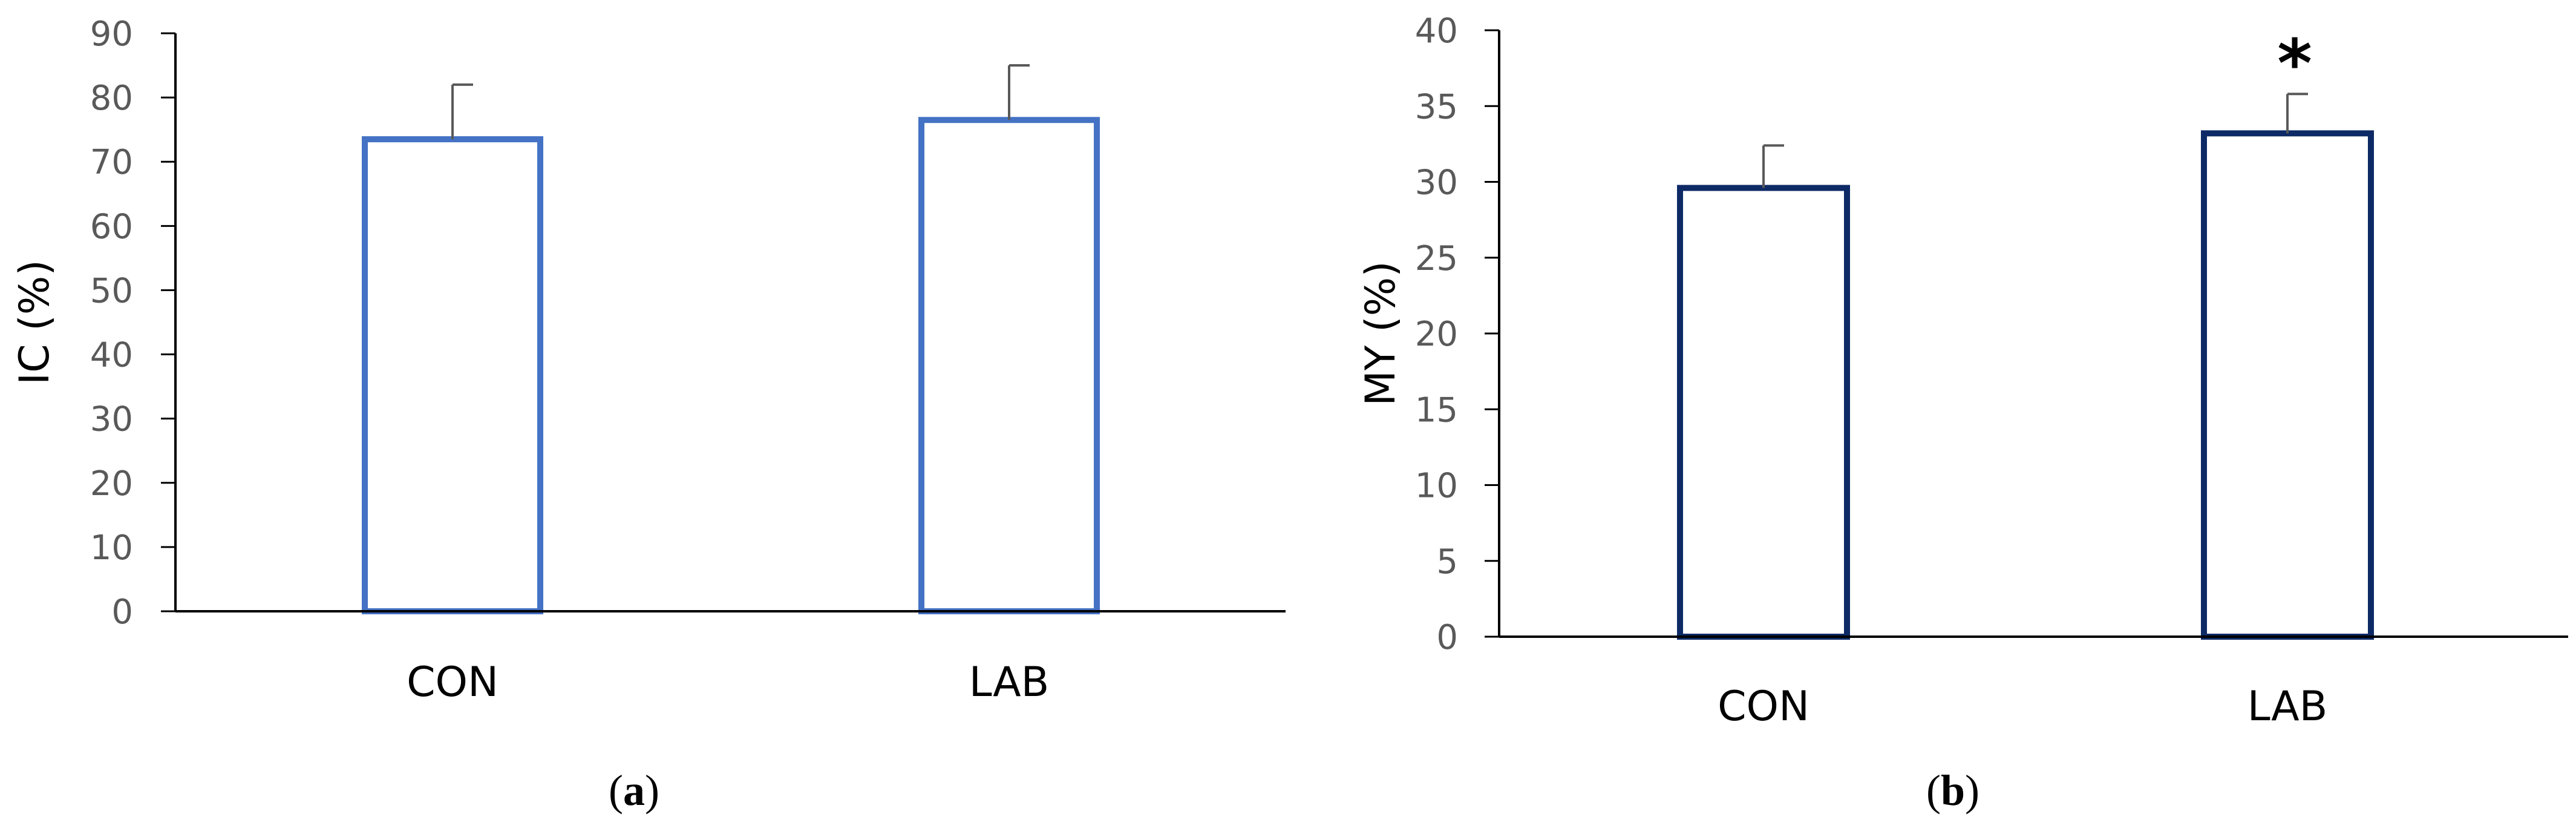 The width and height of the screenshot is (2576, 834). Describe the element at coordinates (1447, 562) in the screenshot. I see `y-tick-label: 5` at that location.